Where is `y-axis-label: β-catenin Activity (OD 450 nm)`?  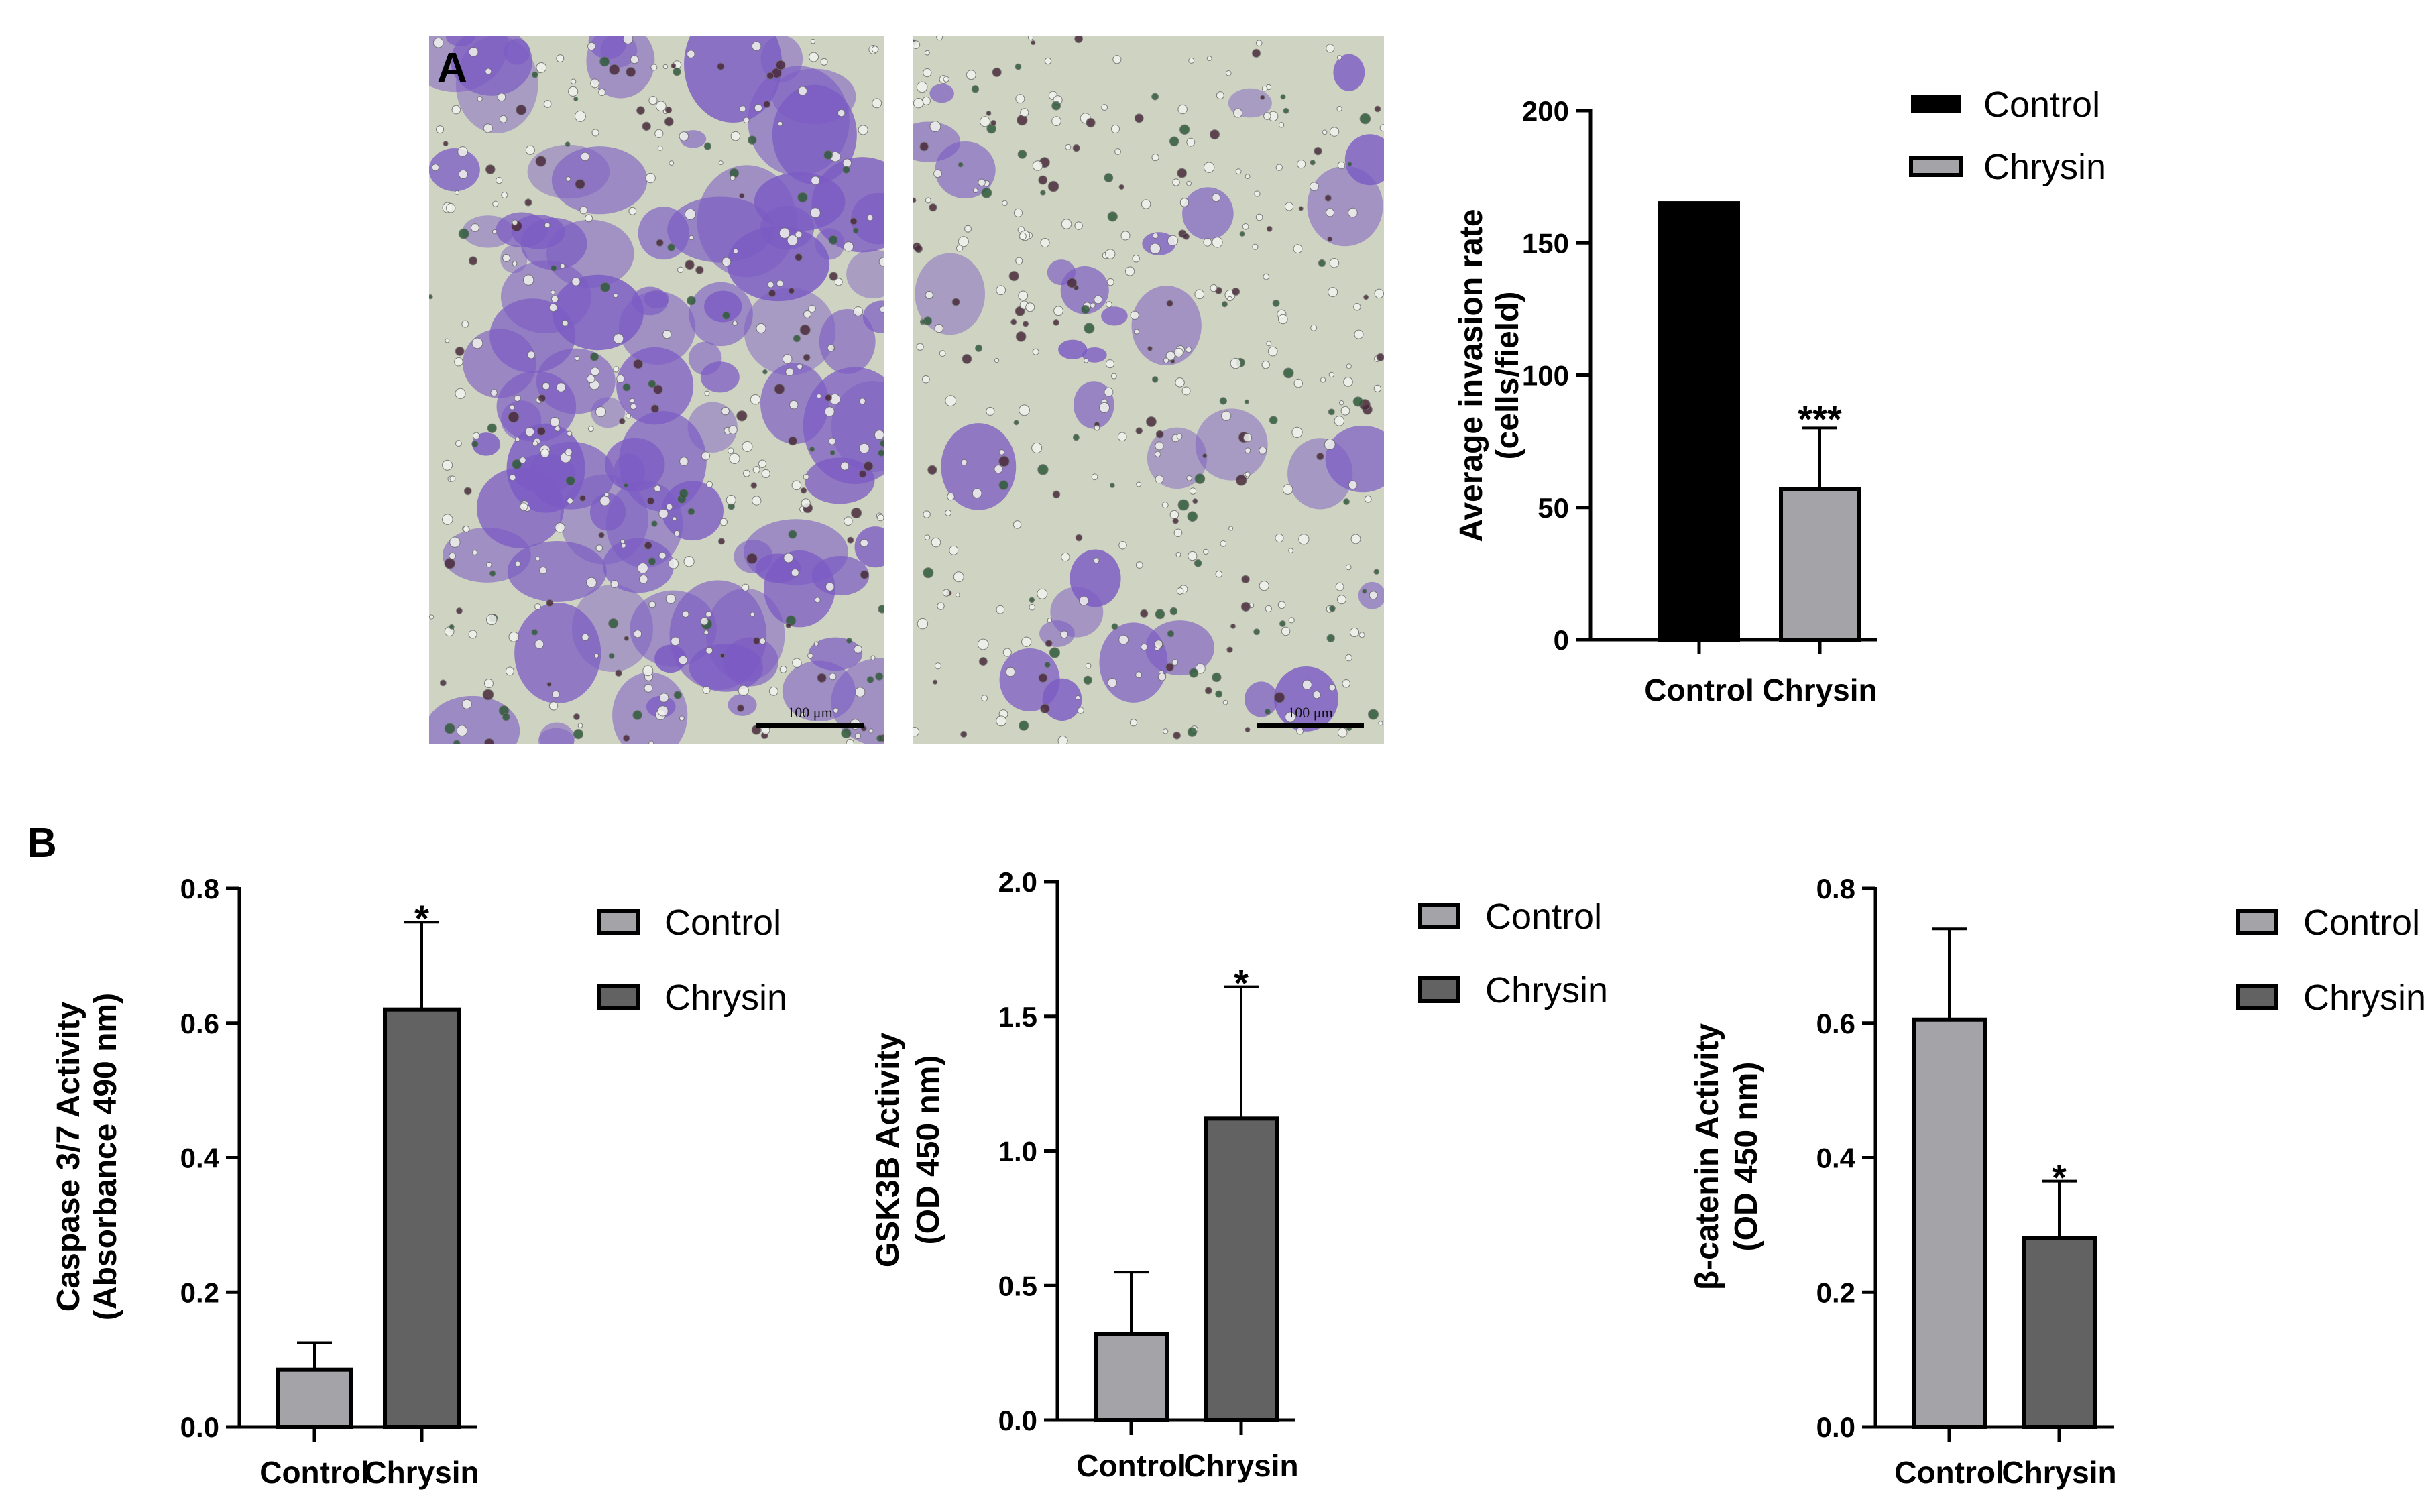
y-axis-label: β-catenin Activity (OD 450 nm) is located at coordinates (1727, 1157).